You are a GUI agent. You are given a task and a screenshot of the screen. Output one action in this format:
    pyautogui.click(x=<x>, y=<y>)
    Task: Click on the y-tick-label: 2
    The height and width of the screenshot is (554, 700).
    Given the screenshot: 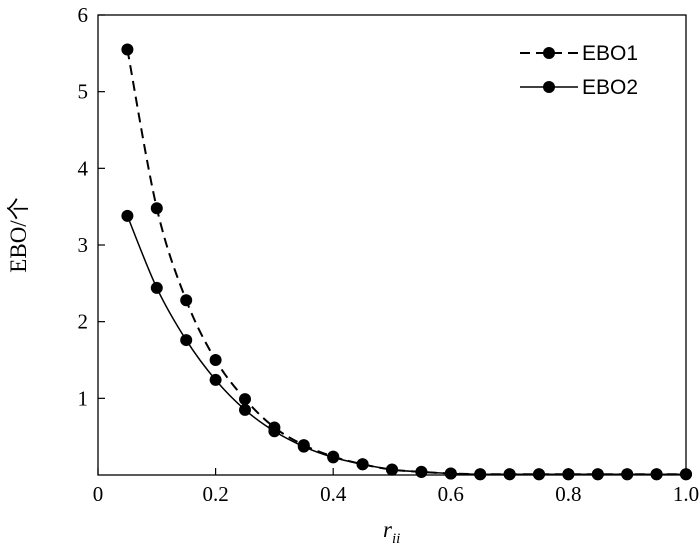 What is the action you would take?
    pyautogui.click(x=83, y=322)
    